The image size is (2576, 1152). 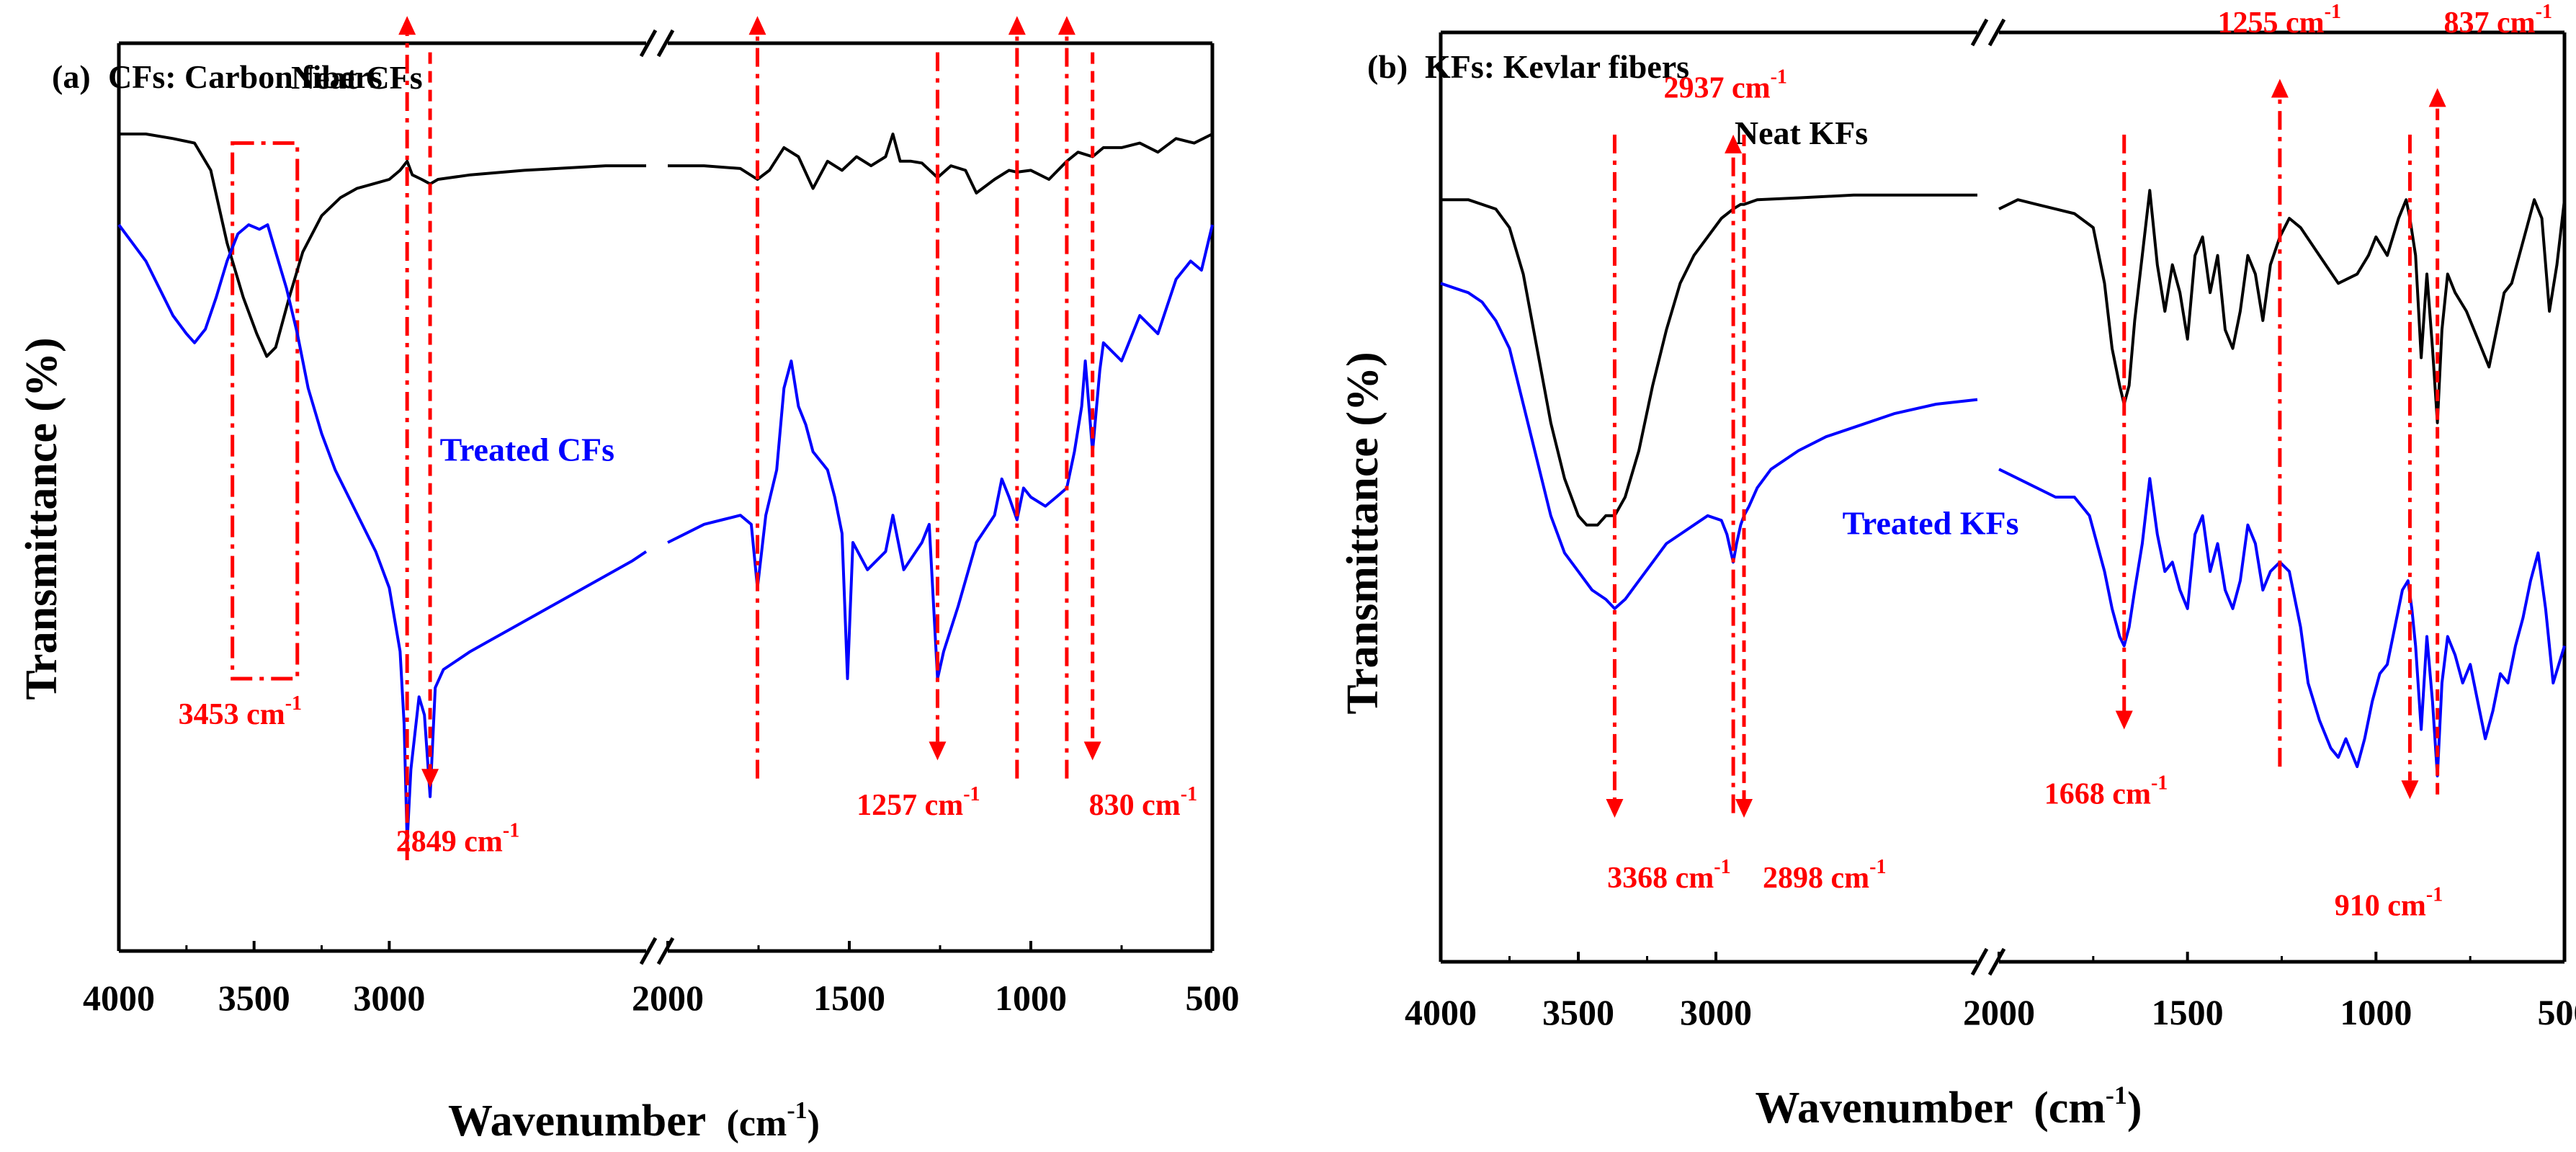 I want to click on annotation-label: 2937 cm-1, so click(x=1724, y=85).